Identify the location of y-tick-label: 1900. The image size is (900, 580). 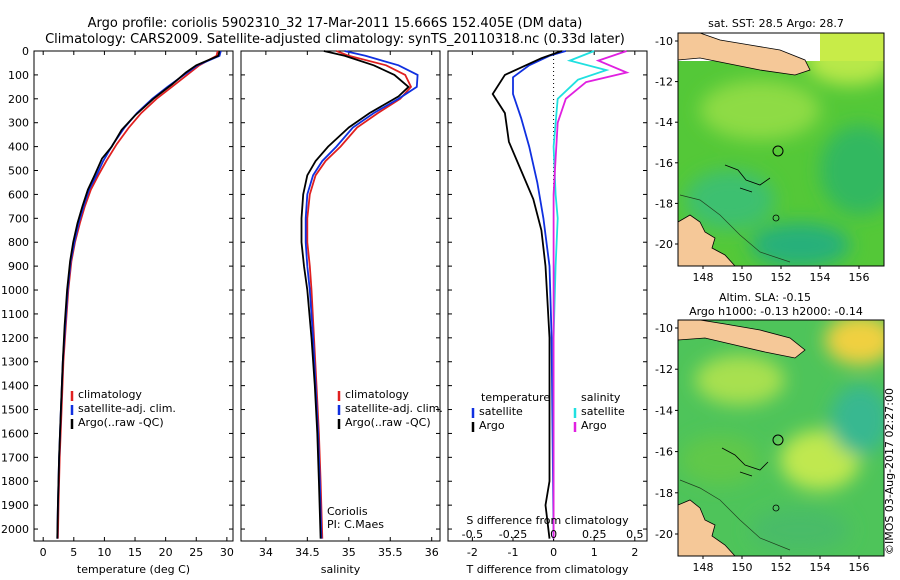
(15, 505).